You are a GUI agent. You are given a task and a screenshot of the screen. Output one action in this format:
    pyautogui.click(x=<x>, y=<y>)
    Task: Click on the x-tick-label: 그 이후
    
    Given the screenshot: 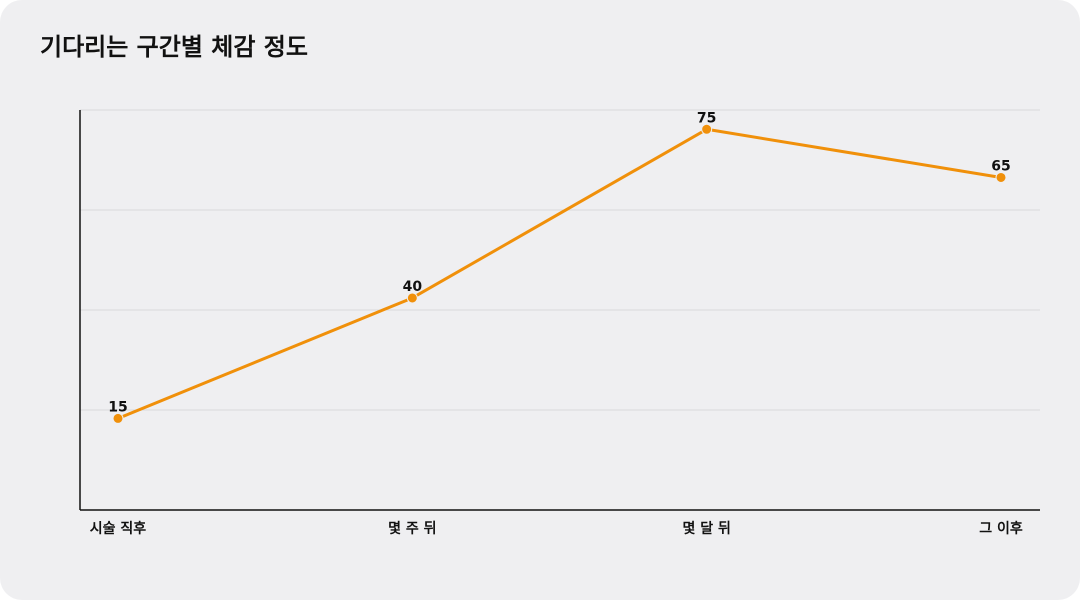 What is the action you would take?
    pyautogui.click(x=1001, y=528)
    